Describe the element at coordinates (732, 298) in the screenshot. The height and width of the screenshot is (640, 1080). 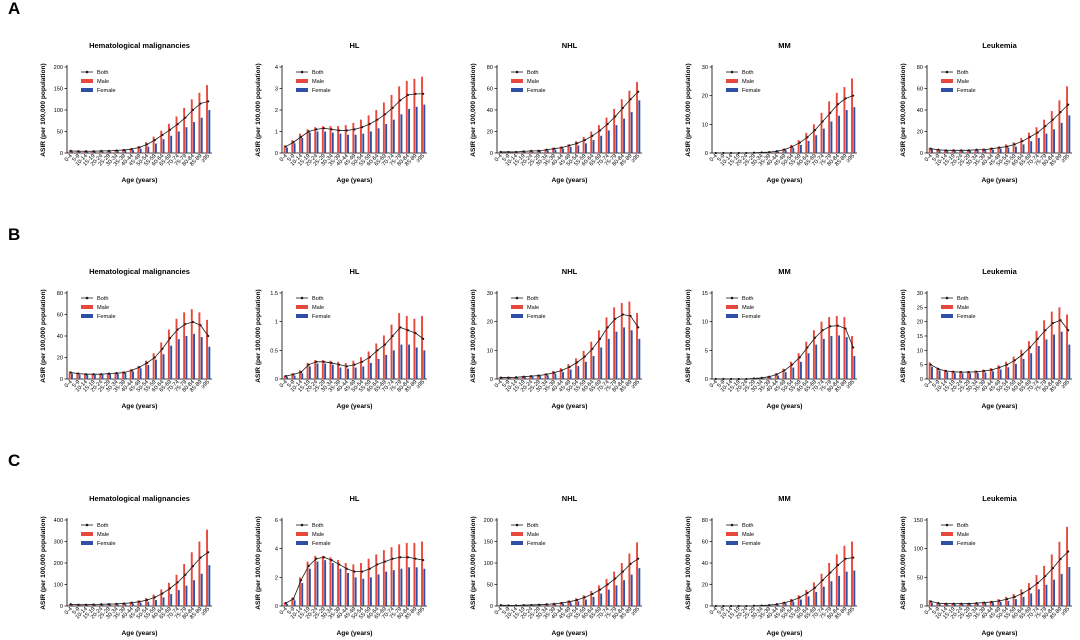
I see `legend-both-marker` at that location.